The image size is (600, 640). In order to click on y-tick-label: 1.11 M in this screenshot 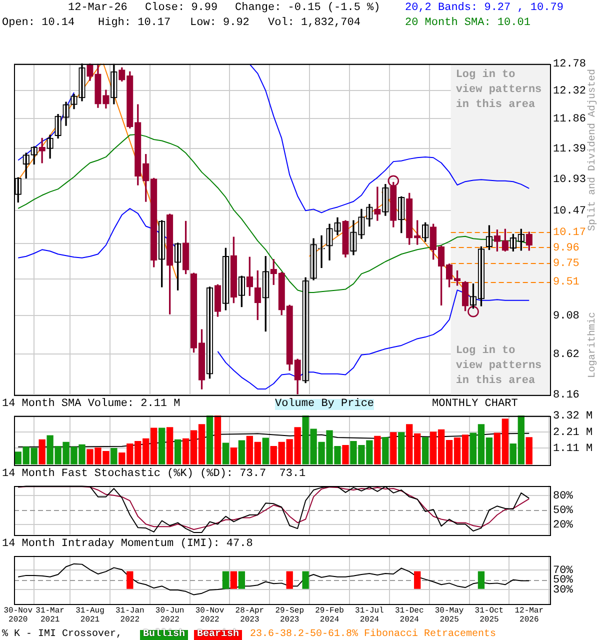, I will do `click(573, 448)`.